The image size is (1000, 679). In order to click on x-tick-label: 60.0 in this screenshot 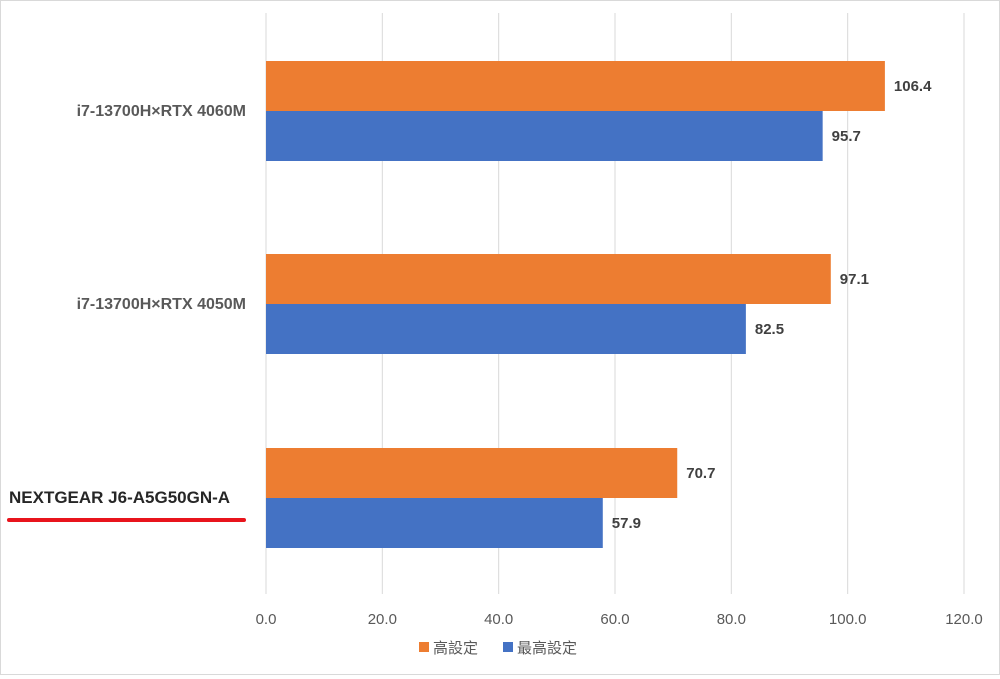, I will do `click(614, 619)`.